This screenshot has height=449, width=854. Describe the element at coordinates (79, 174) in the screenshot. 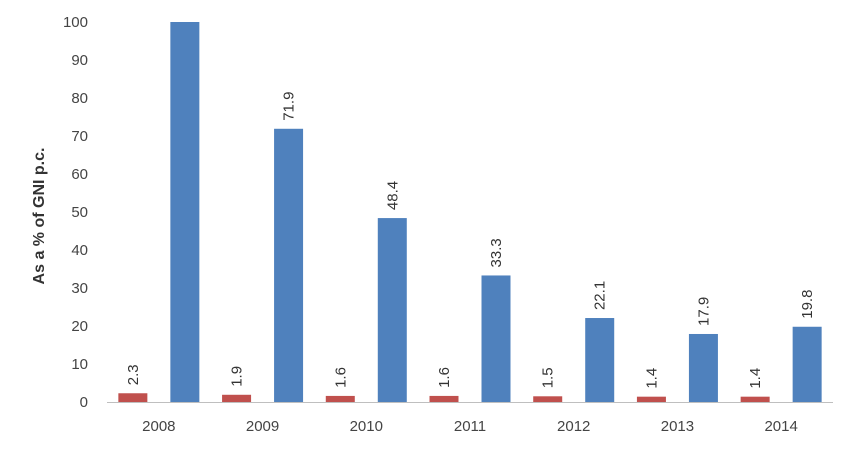

I see `y-tick-label: 60` at that location.